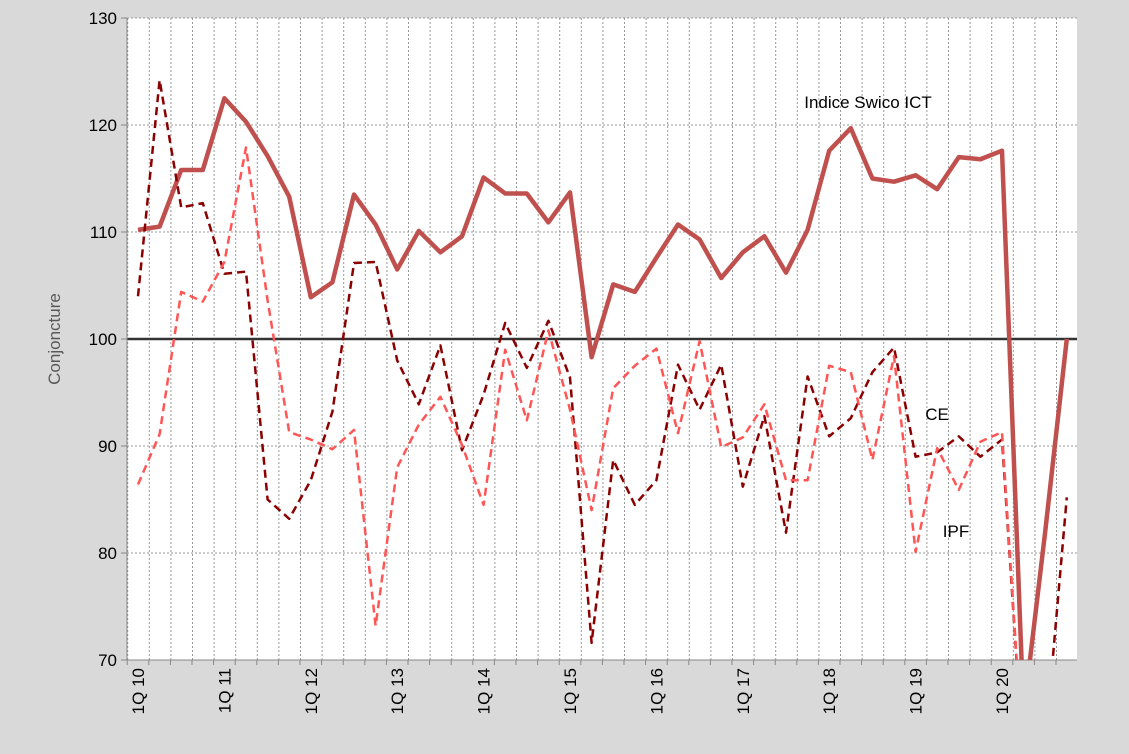  Describe the element at coordinates (224, 690) in the screenshot. I see `x-tick-label: 1Q 11` at that location.